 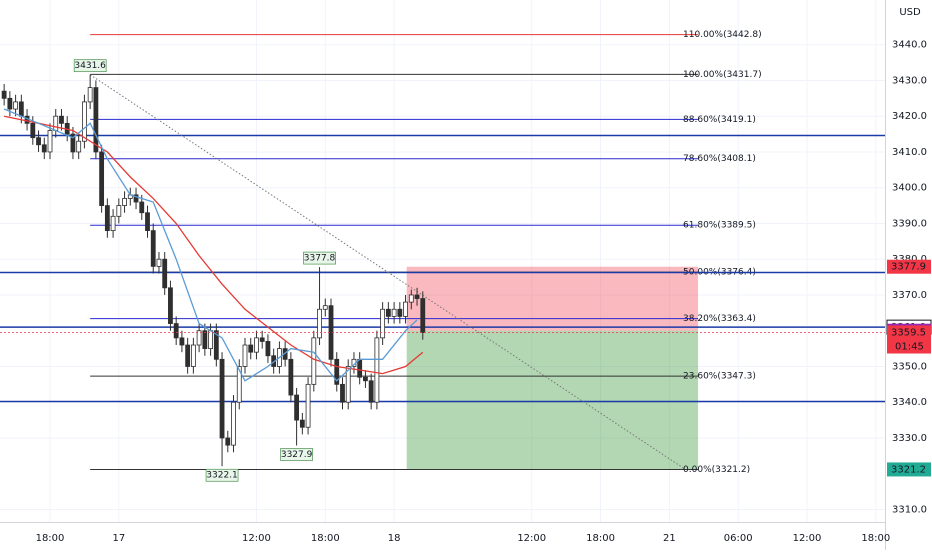 I want to click on point-label: 3431.6, so click(x=90, y=66).